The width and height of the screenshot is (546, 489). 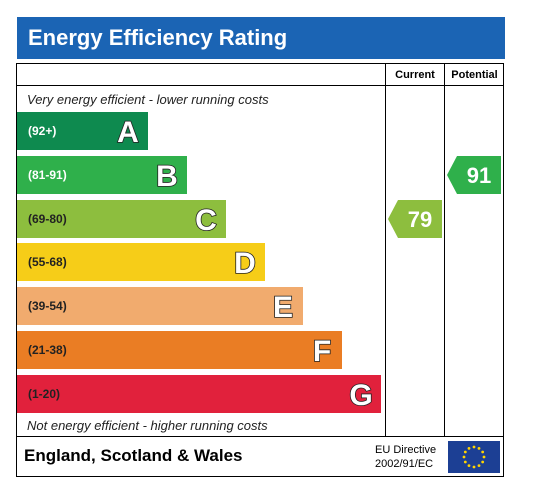 I want to click on current-rating-marker: 79, so click(x=415, y=219).